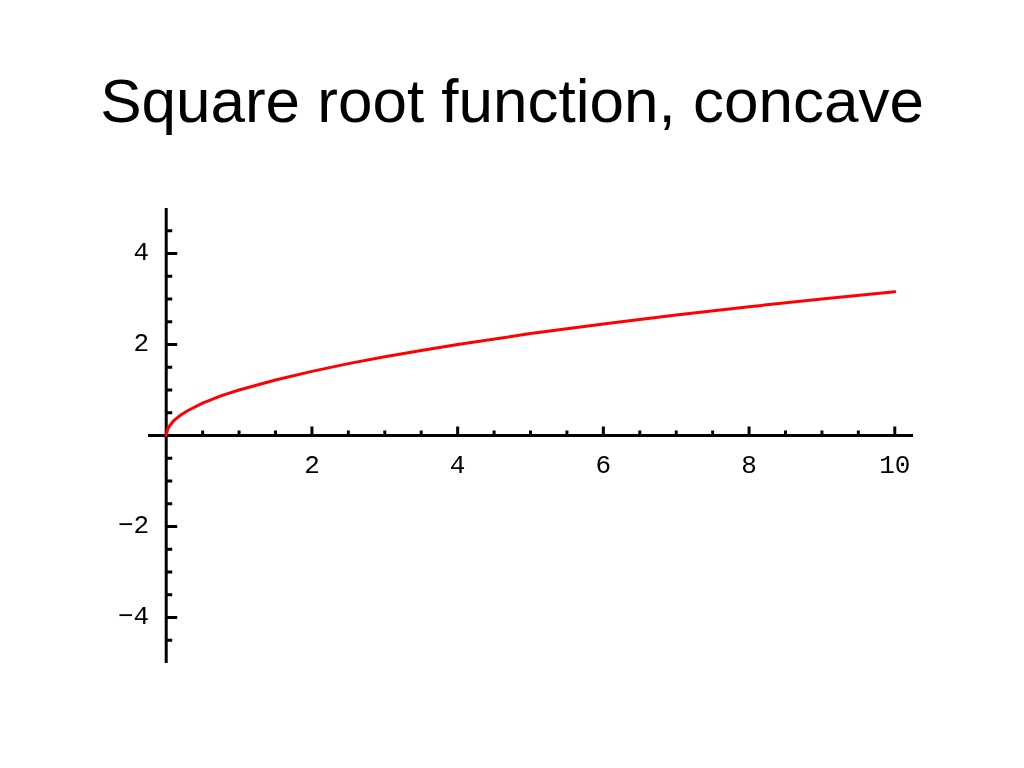 This screenshot has width=1024, height=768. I want to click on x-tick-label: 6, so click(603, 466).